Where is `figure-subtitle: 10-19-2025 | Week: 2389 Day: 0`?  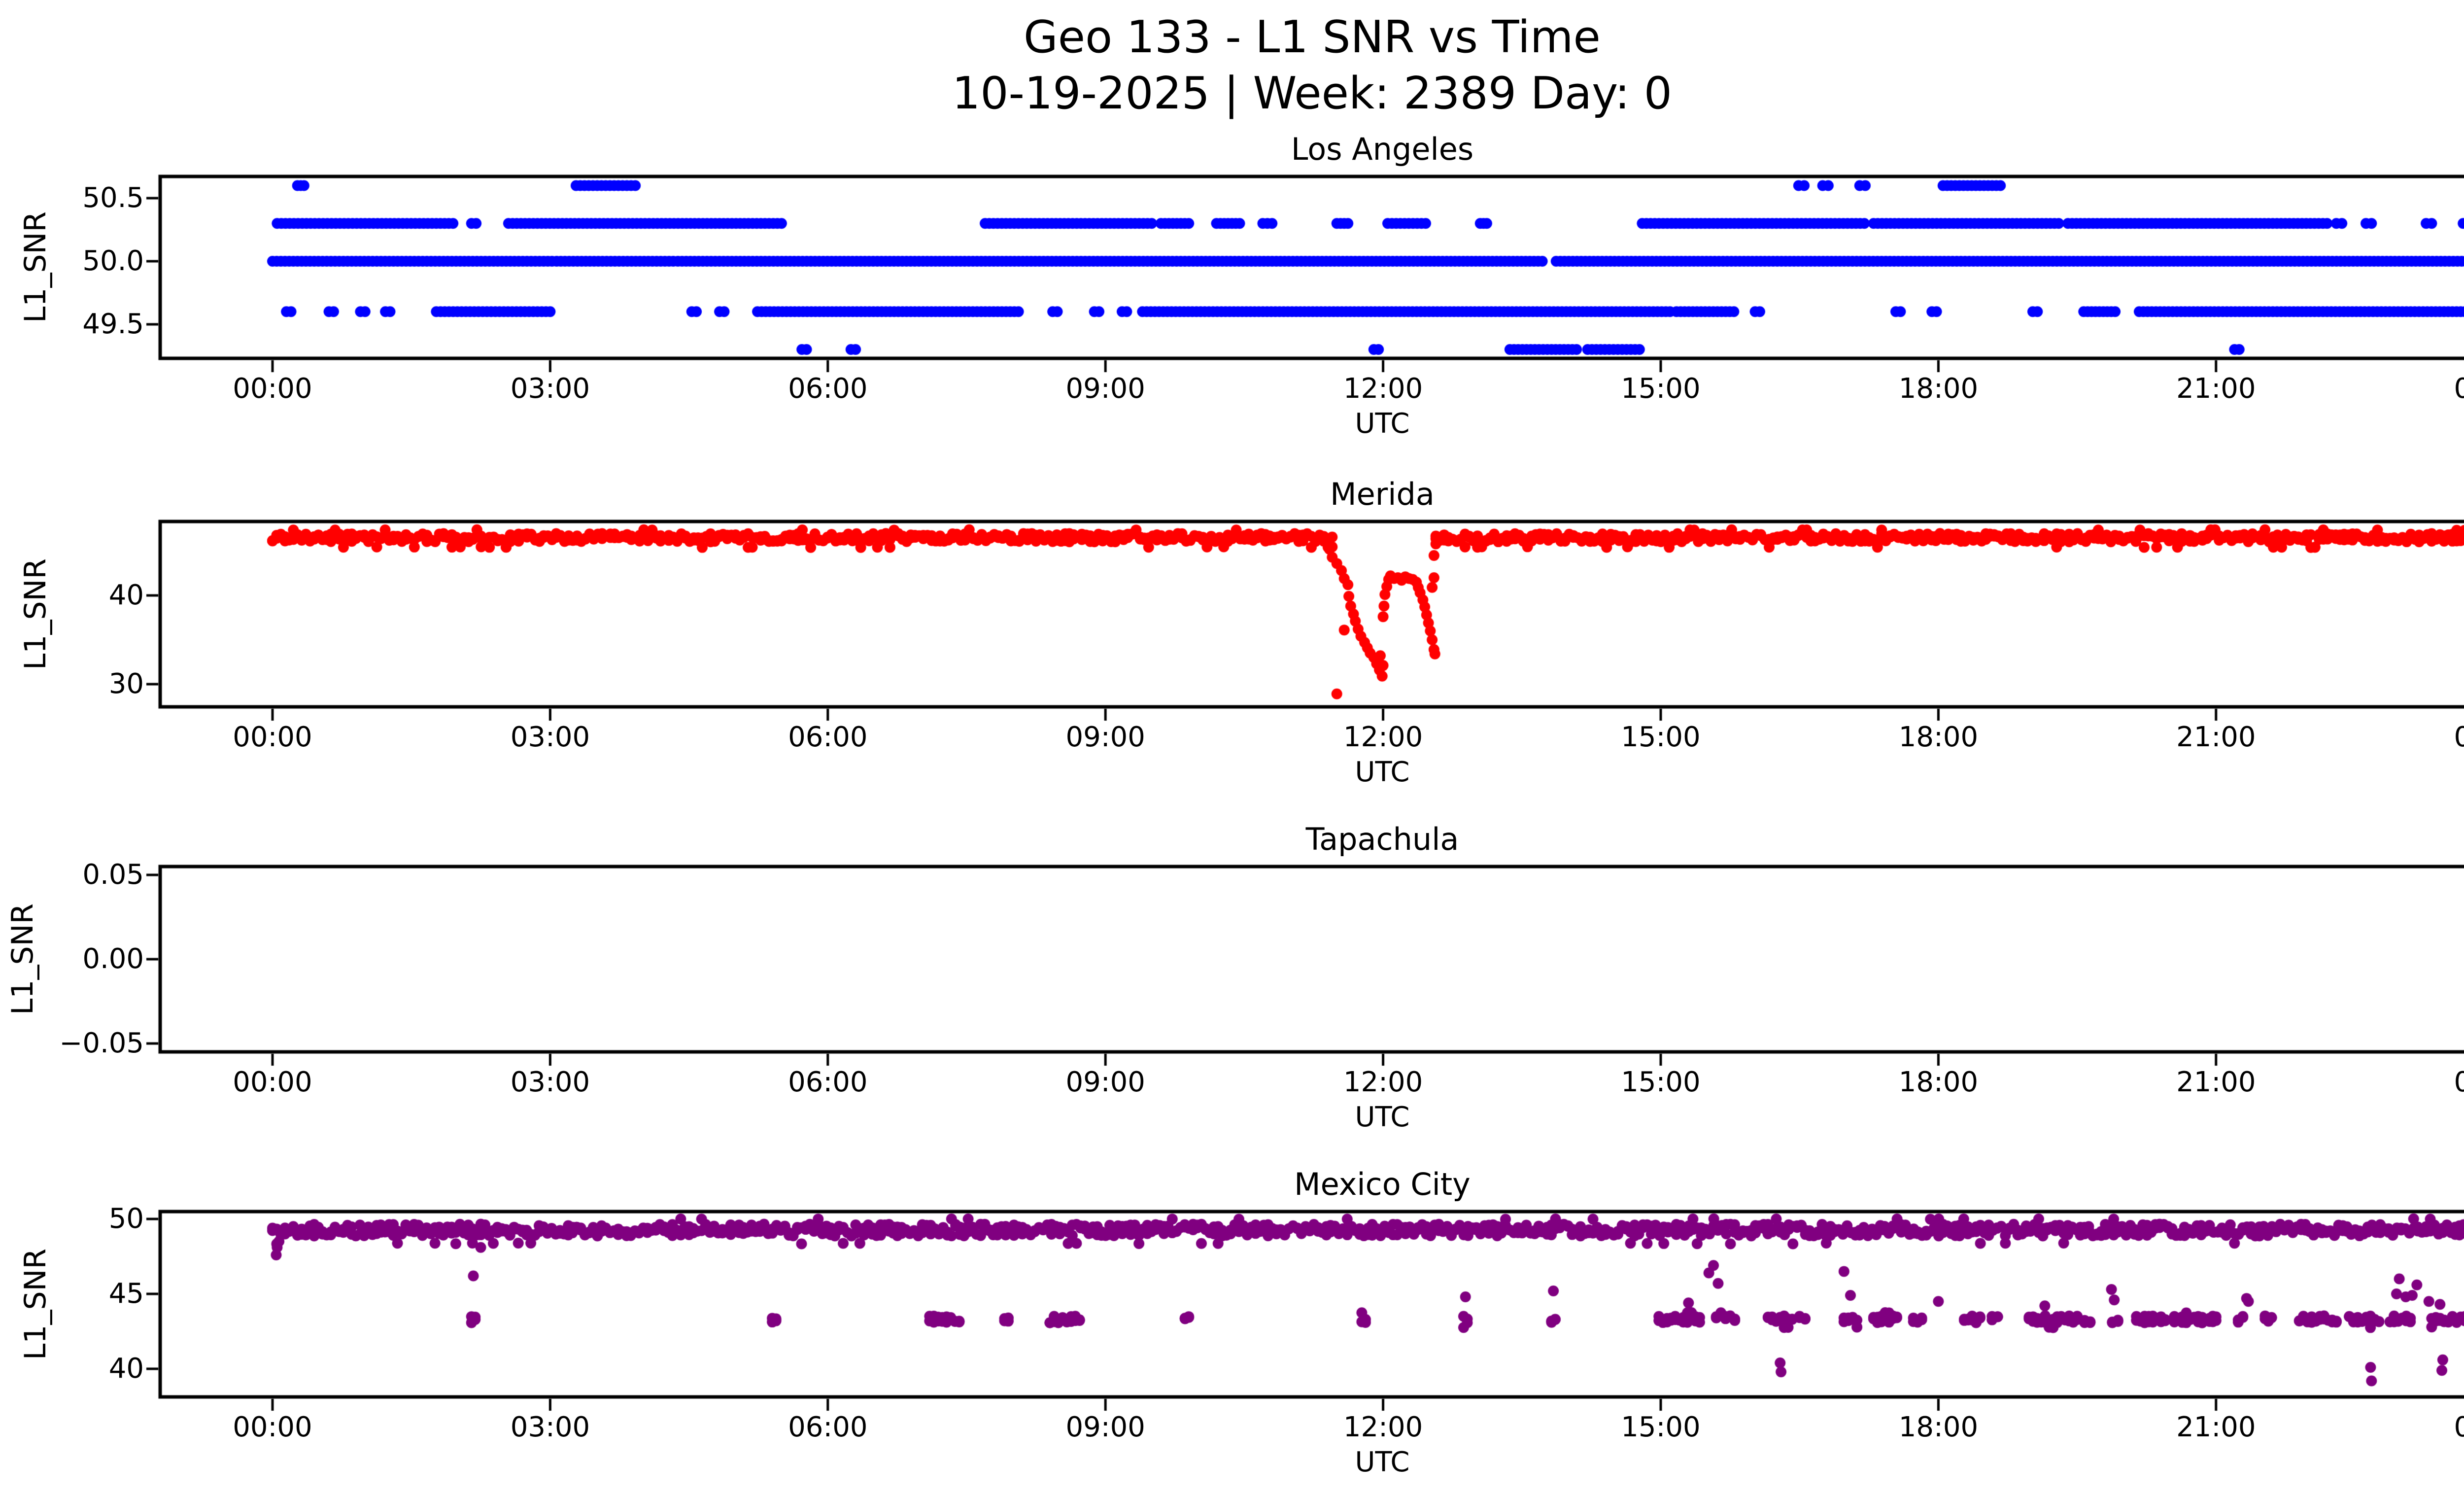 figure-subtitle: 10-19-2025 | Week: 2389 Day: 0 is located at coordinates (1312, 93).